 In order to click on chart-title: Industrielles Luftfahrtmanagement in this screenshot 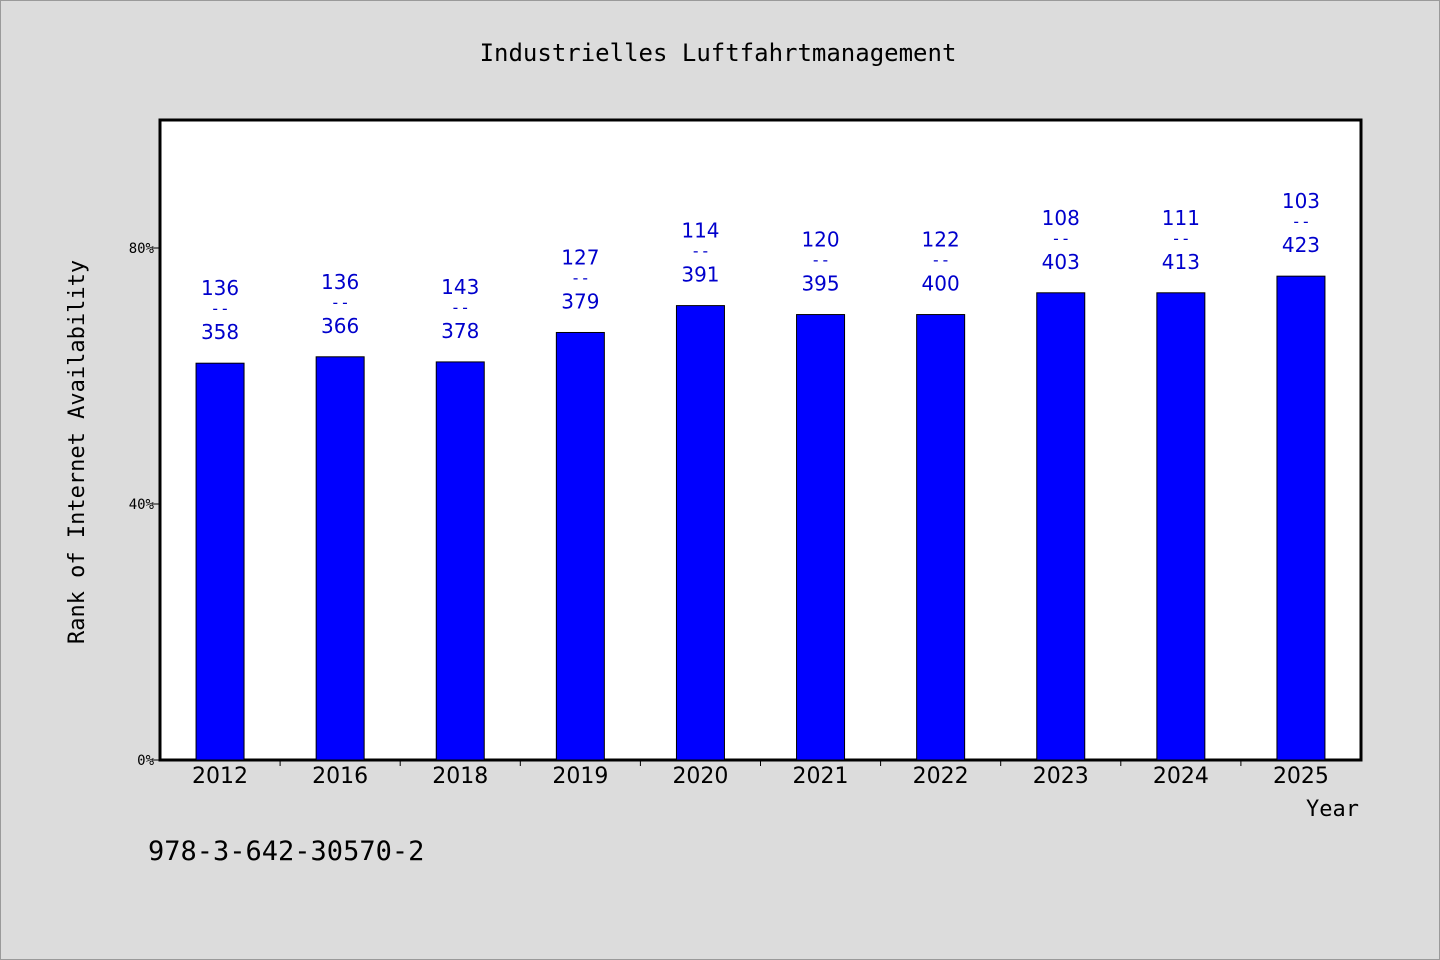, I will do `click(718, 53)`.